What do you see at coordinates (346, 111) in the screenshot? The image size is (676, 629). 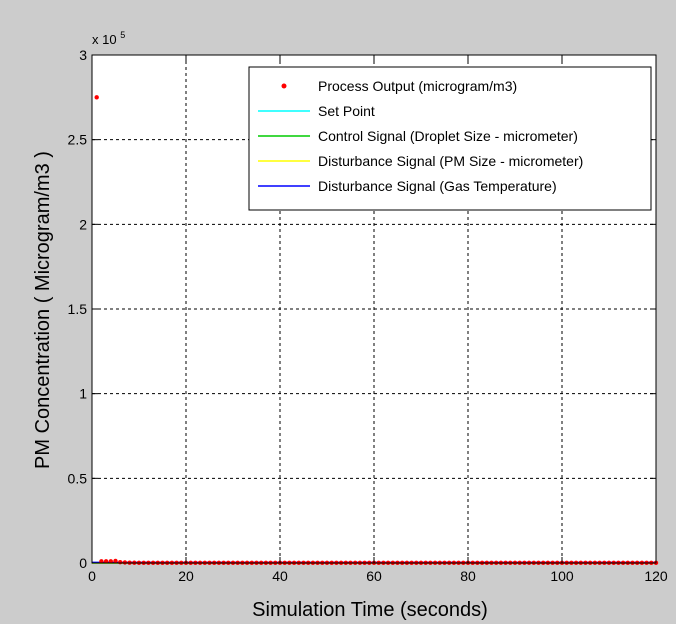 I see `legend-label: Set Point` at bounding box center [346, 111].